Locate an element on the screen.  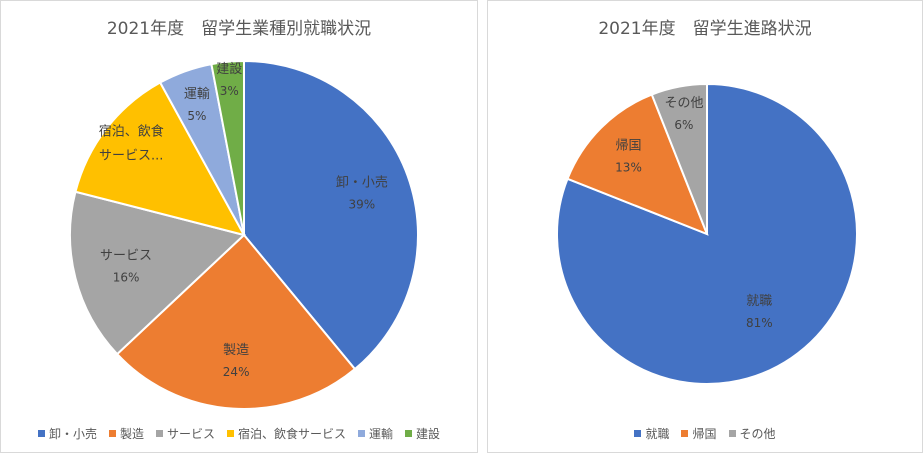
legend-label: 宿泊、飲食サービス is located at coordinates (292, 434).